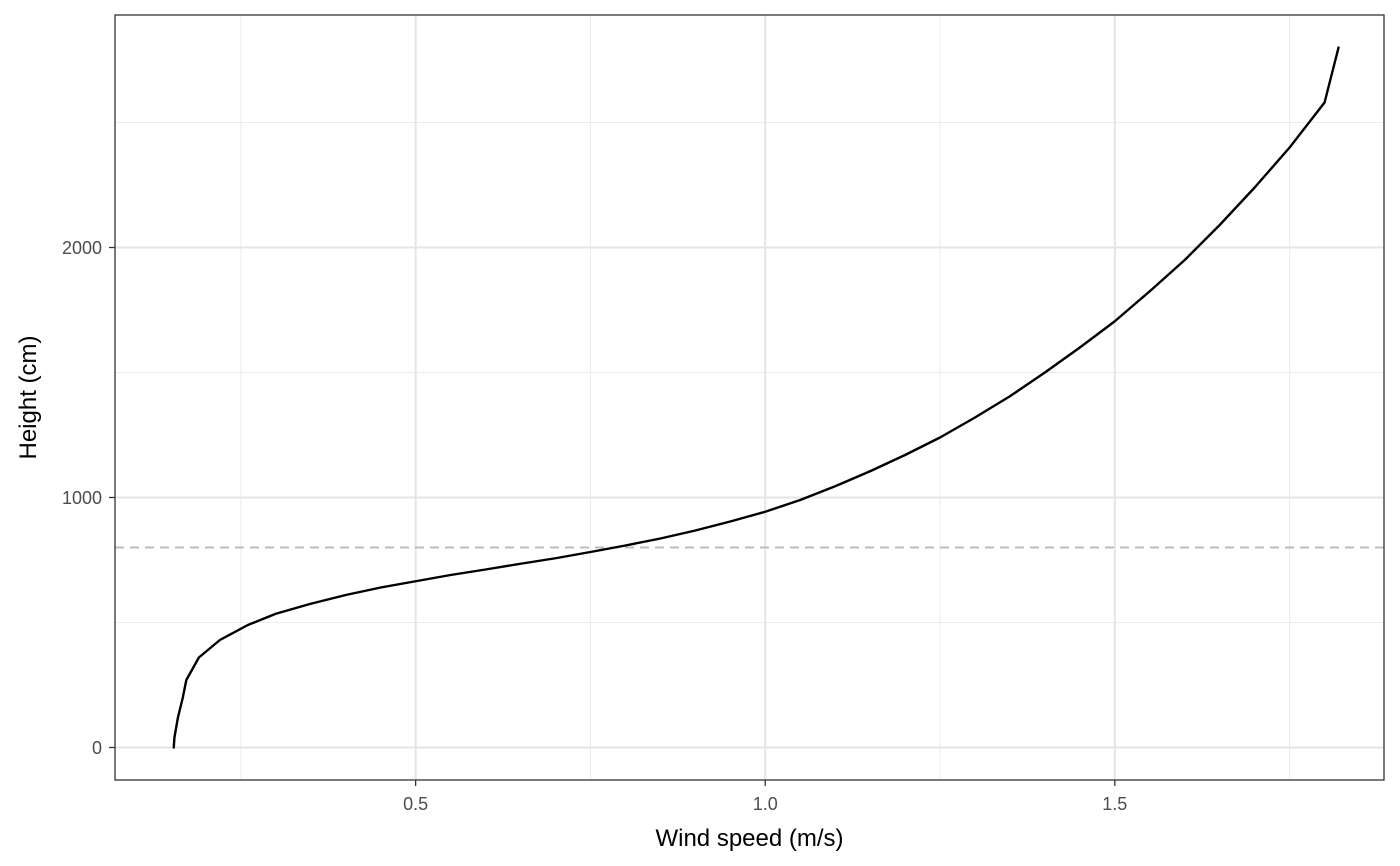  What do you see at coordinates (97, 748) in the screenshot?
I see `y-tick-label: 0` at bounding box center [97, 748].